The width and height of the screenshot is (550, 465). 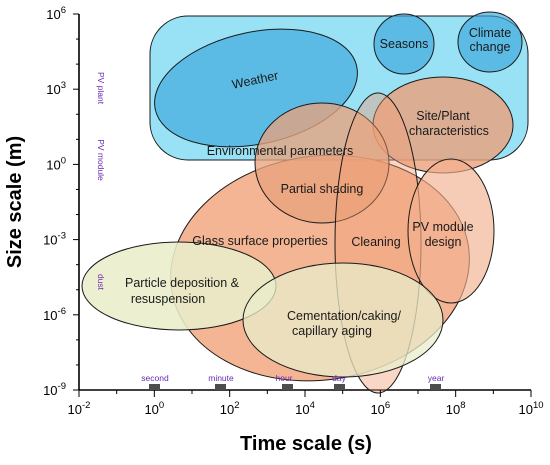 What do you see at coordinates (442, 234) in the screenshot?
I see `label-pvmodule: PV module design` at bounding box center [442, 234].